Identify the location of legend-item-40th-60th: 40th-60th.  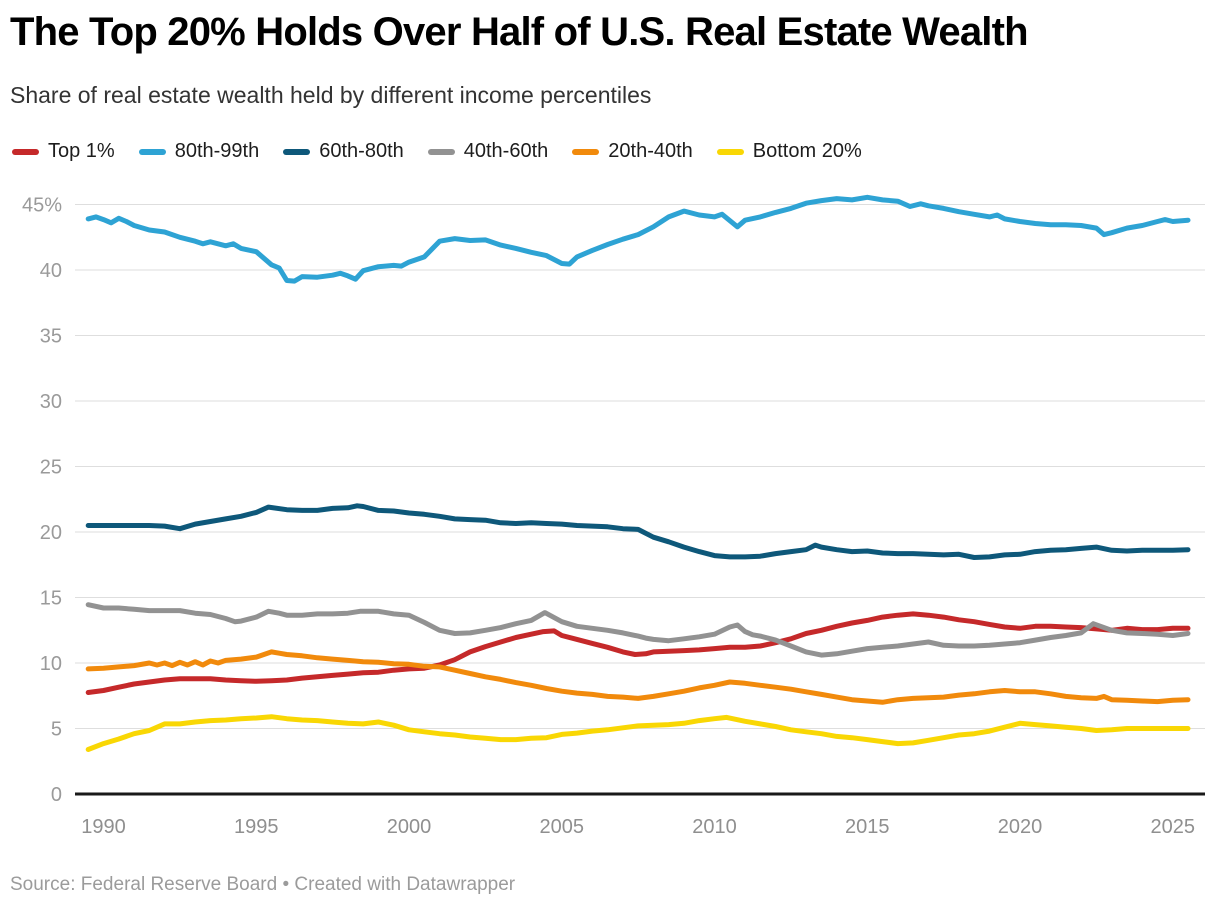
(488, 151).